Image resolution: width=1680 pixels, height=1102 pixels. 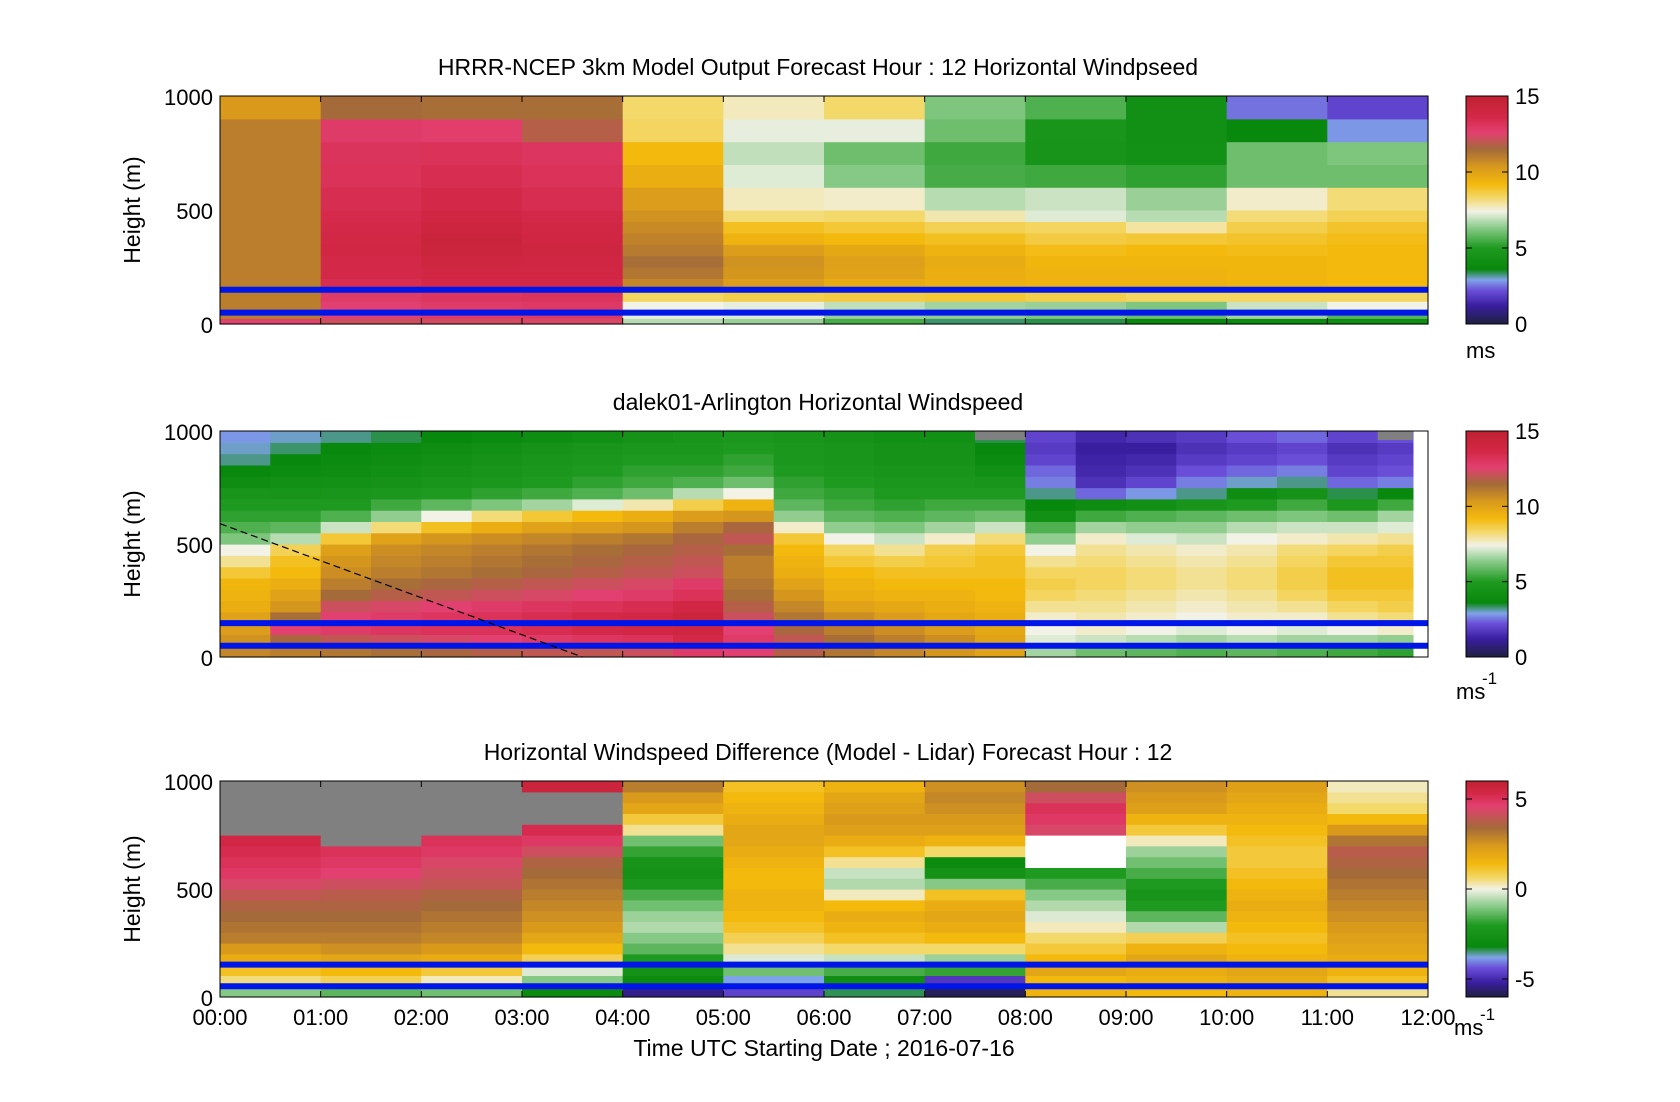 What do you see at coordinates (194, 211) in the screenshot?
I see `ytick: 500` at bounding box center [194, 211].